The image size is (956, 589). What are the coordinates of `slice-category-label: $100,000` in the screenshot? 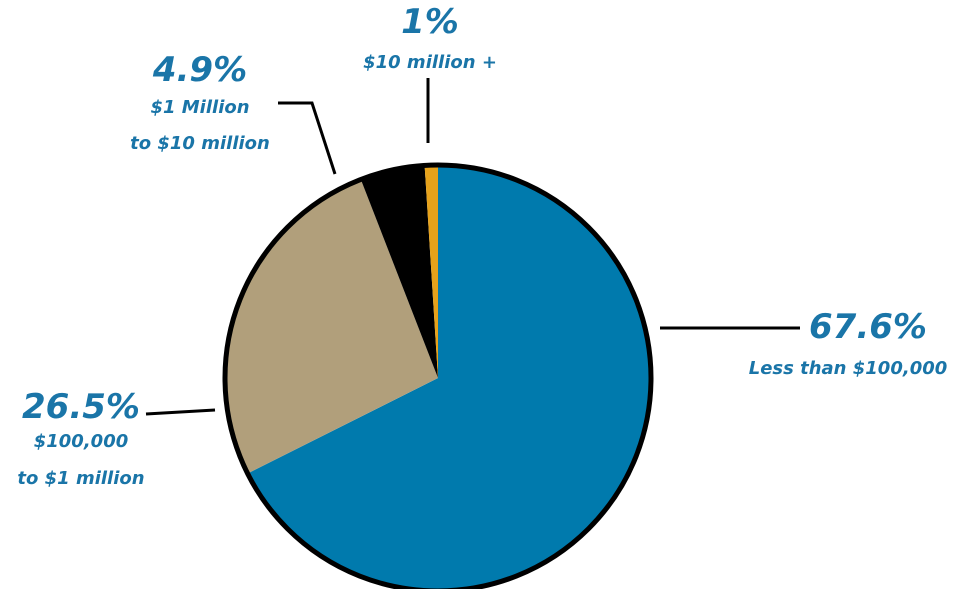 It's located at (81, 441).